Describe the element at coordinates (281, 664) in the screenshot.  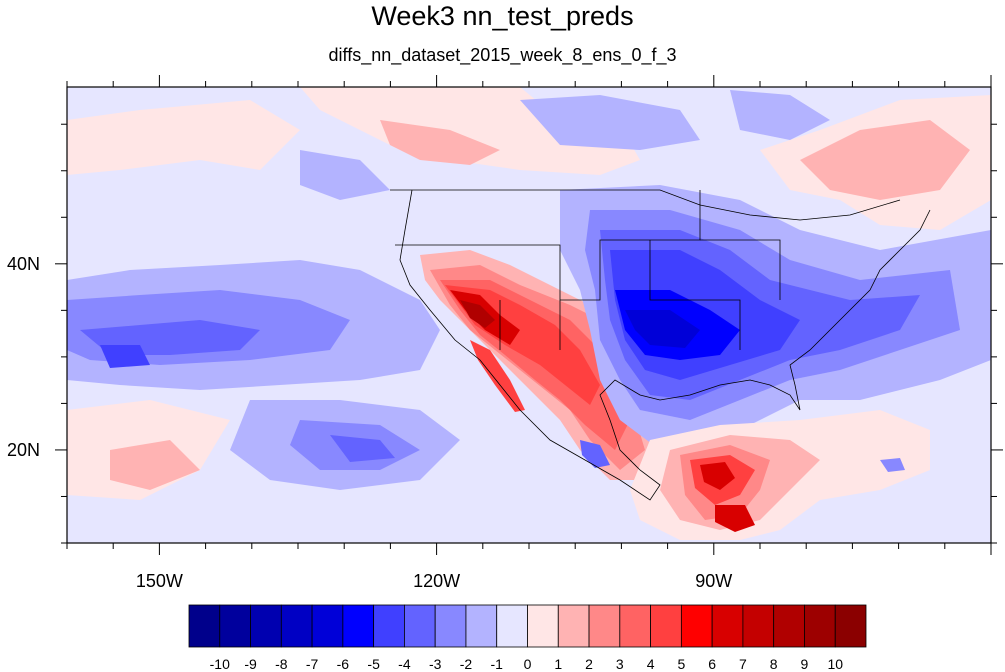
I see `colorbar-label: -8` at that location.